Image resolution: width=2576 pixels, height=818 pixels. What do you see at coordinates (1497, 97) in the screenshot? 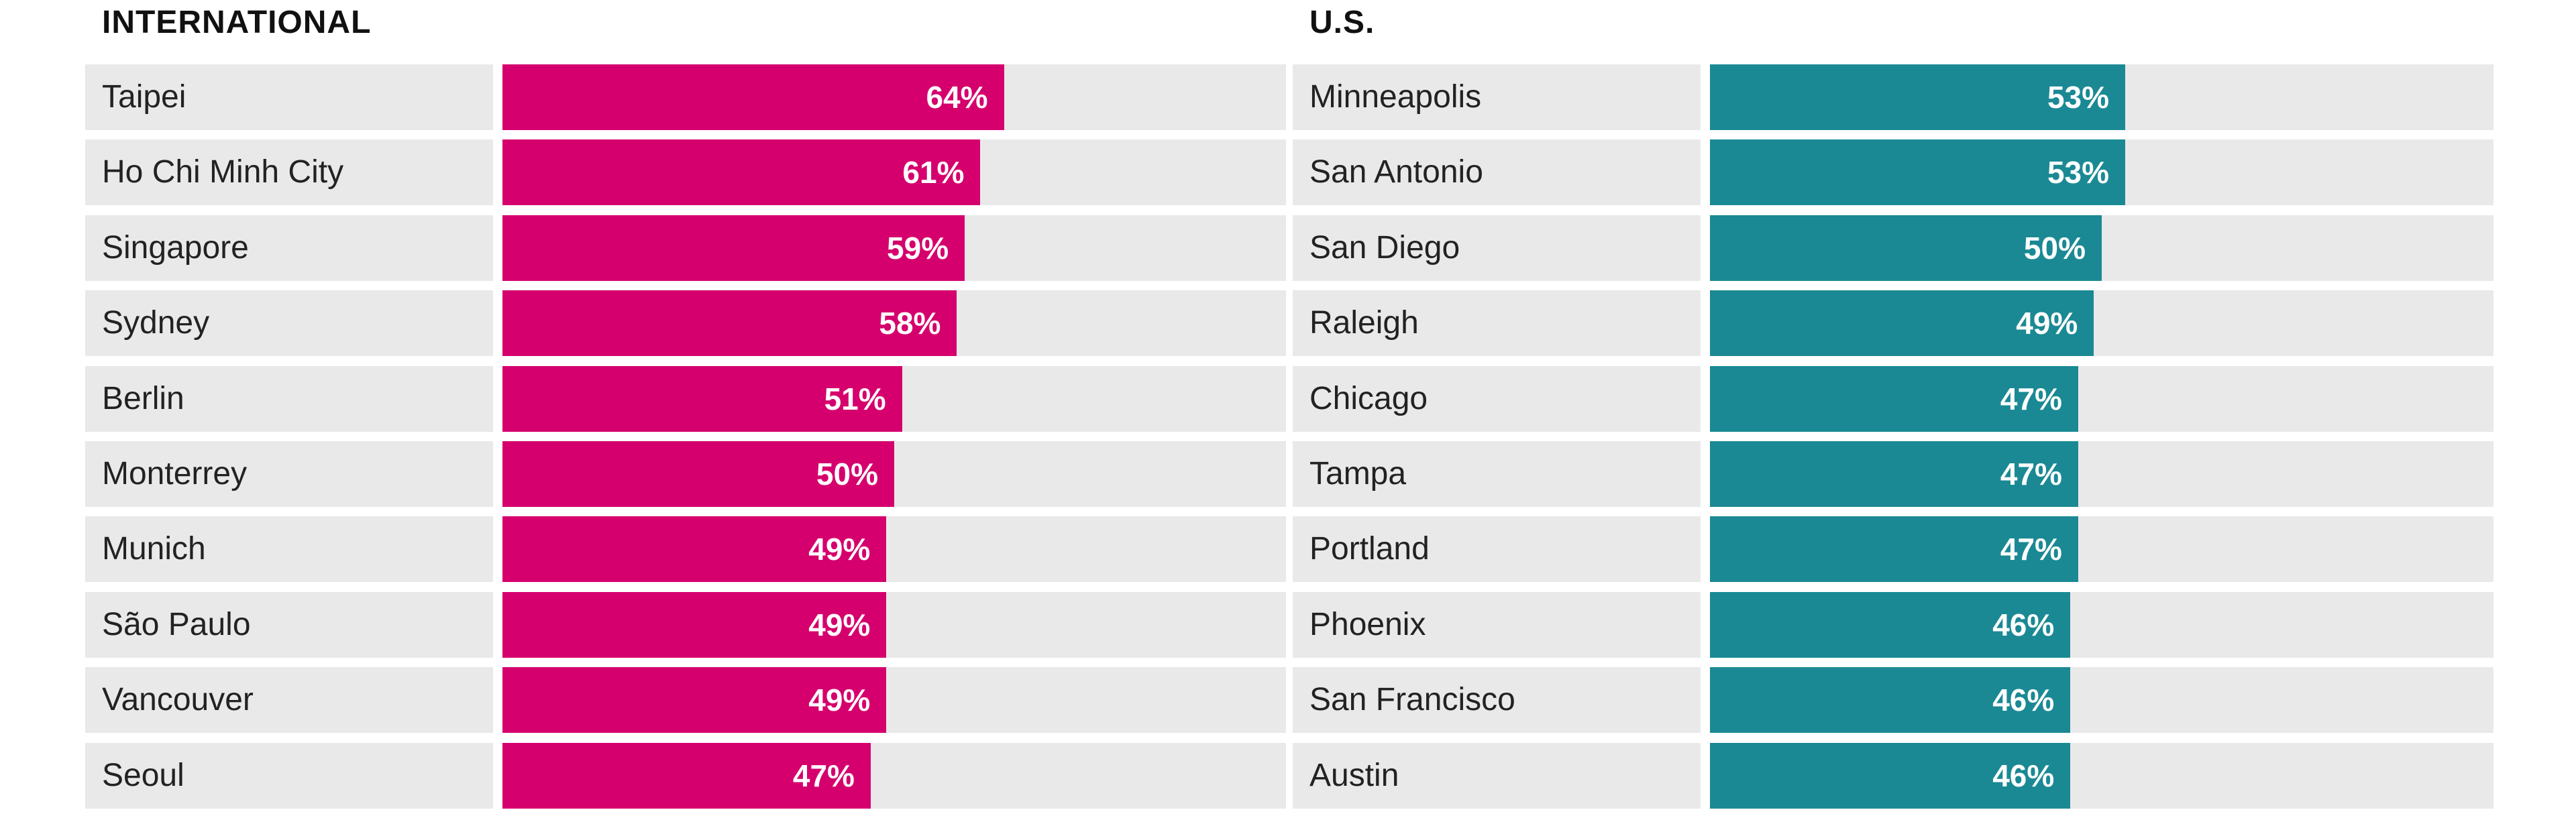
I see `category-label-cell: Minneapolis` at bounding box center [1497, 97].